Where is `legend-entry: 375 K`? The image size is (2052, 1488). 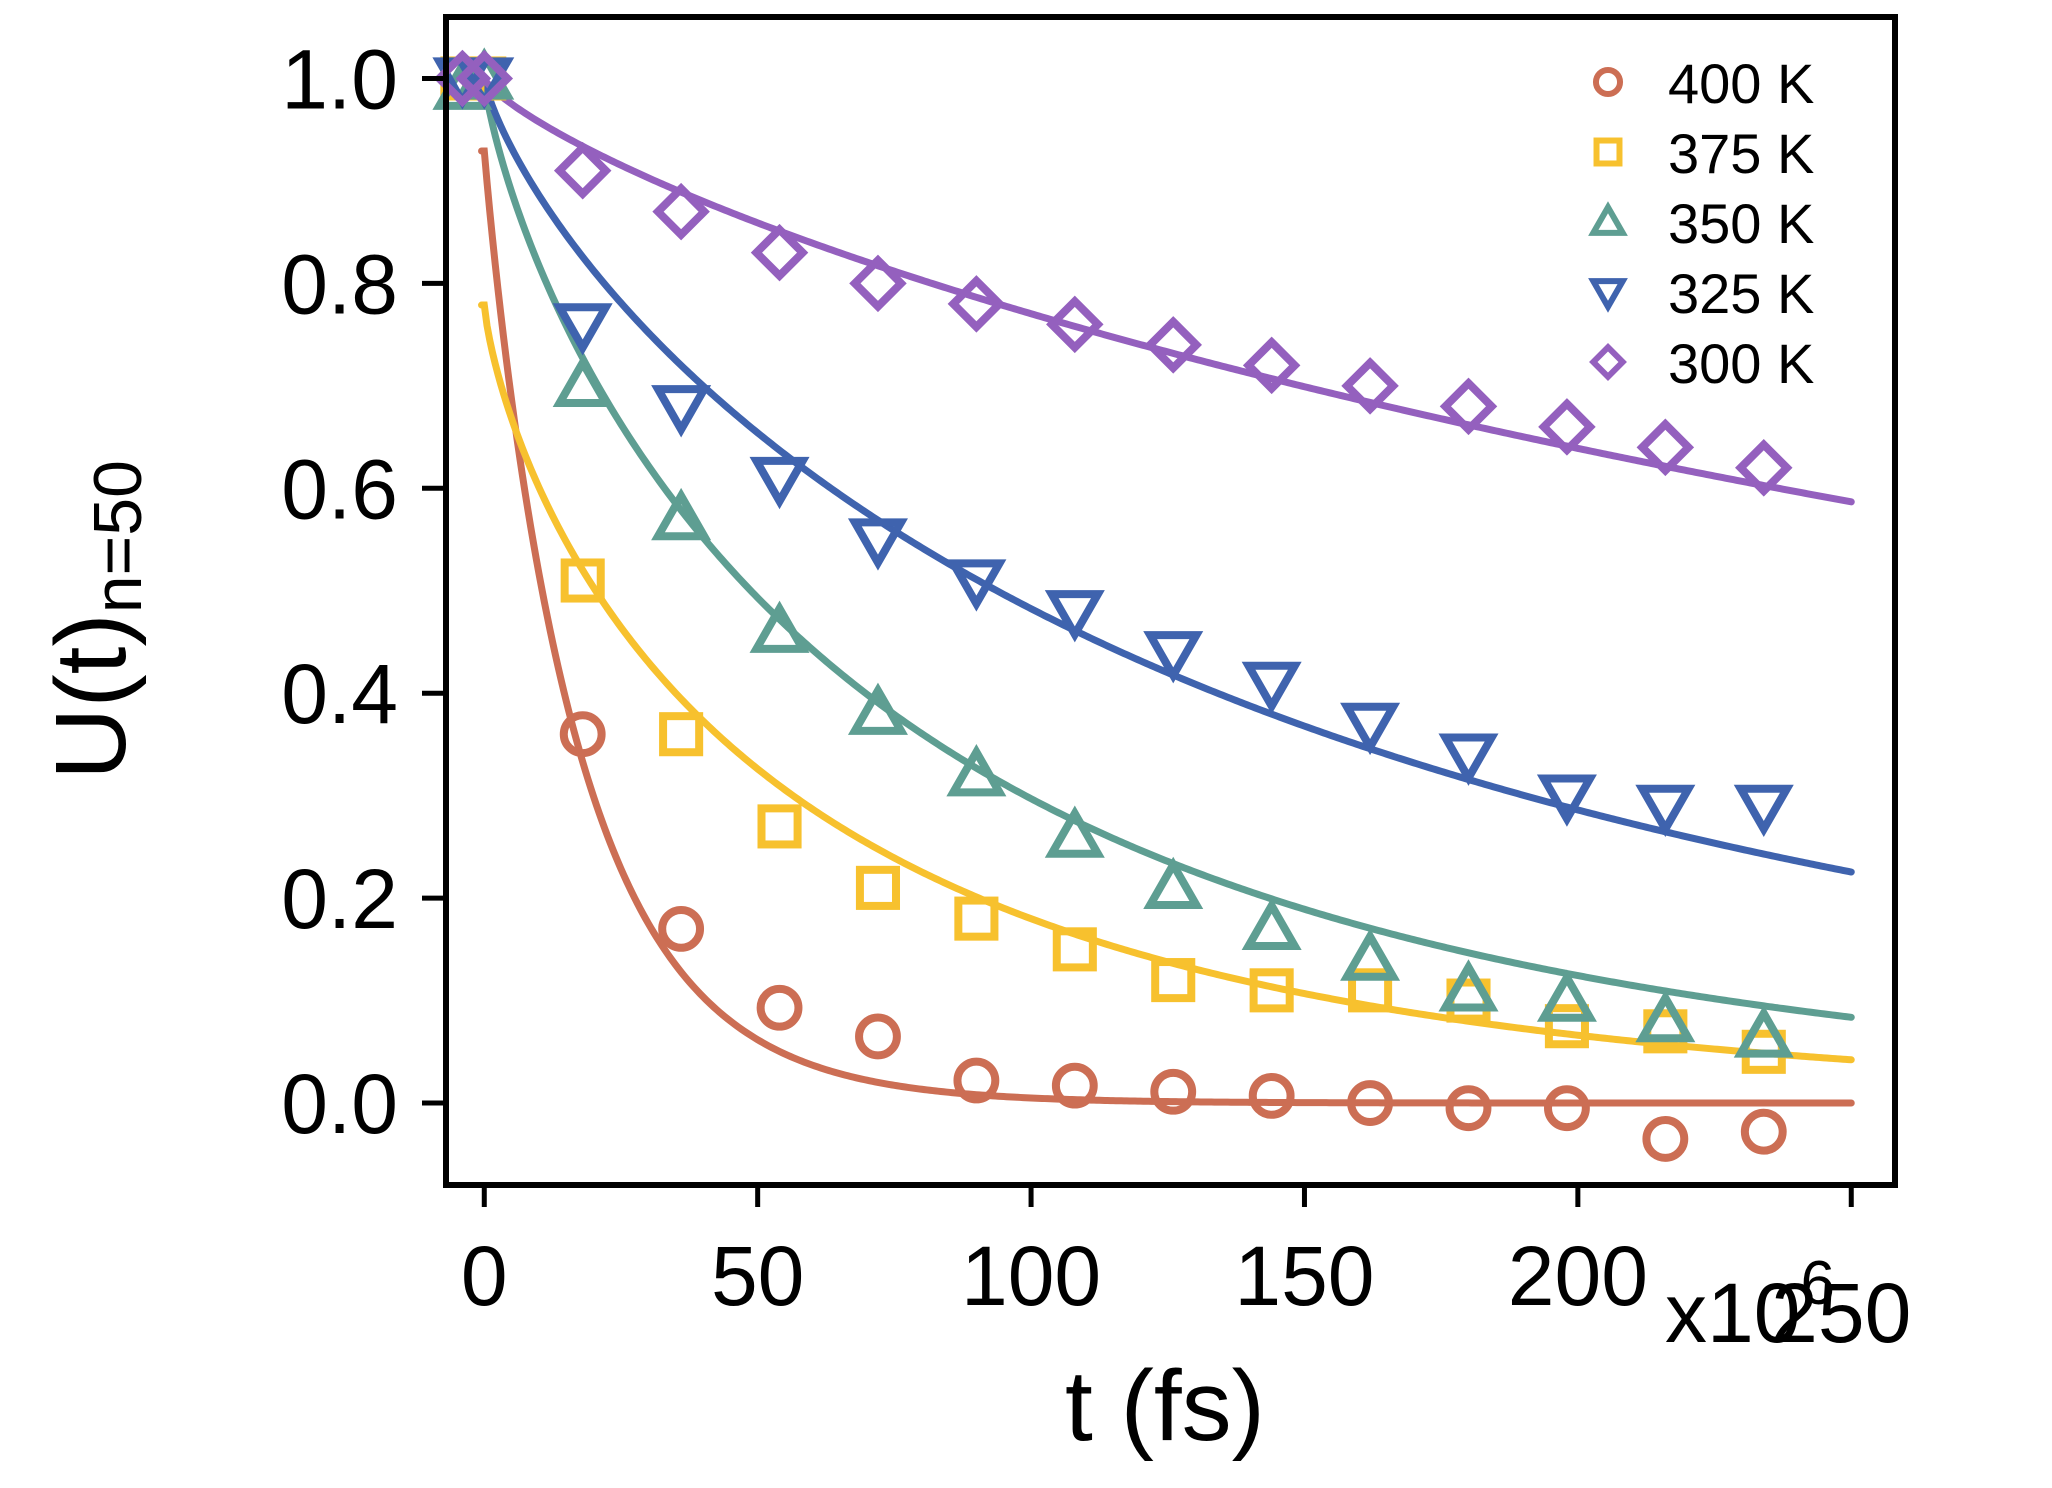 legend-entry: 375 K is located at coordinates (1703, 153).